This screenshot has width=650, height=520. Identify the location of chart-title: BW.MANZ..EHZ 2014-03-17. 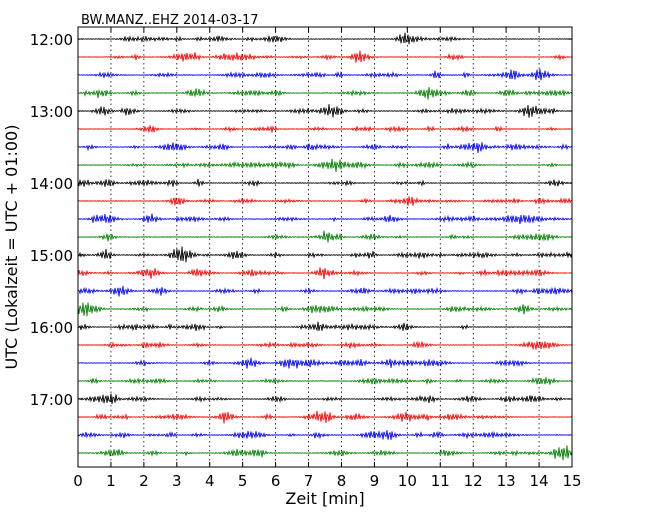
(170, 20).